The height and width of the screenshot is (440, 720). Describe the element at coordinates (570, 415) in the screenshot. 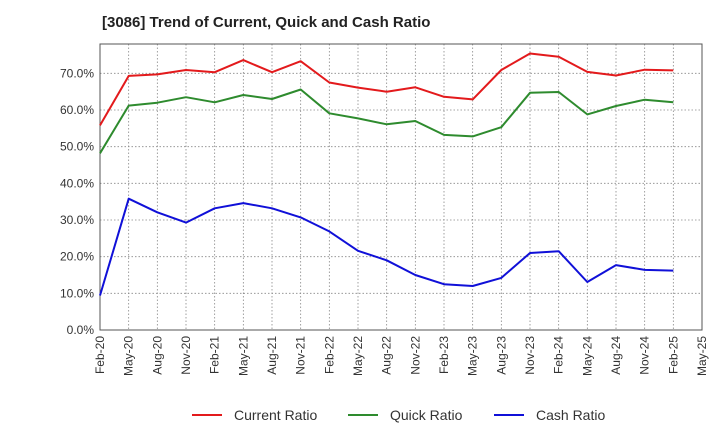

I see `legend-label-cash-ratio: Cash Ratio` at that location.